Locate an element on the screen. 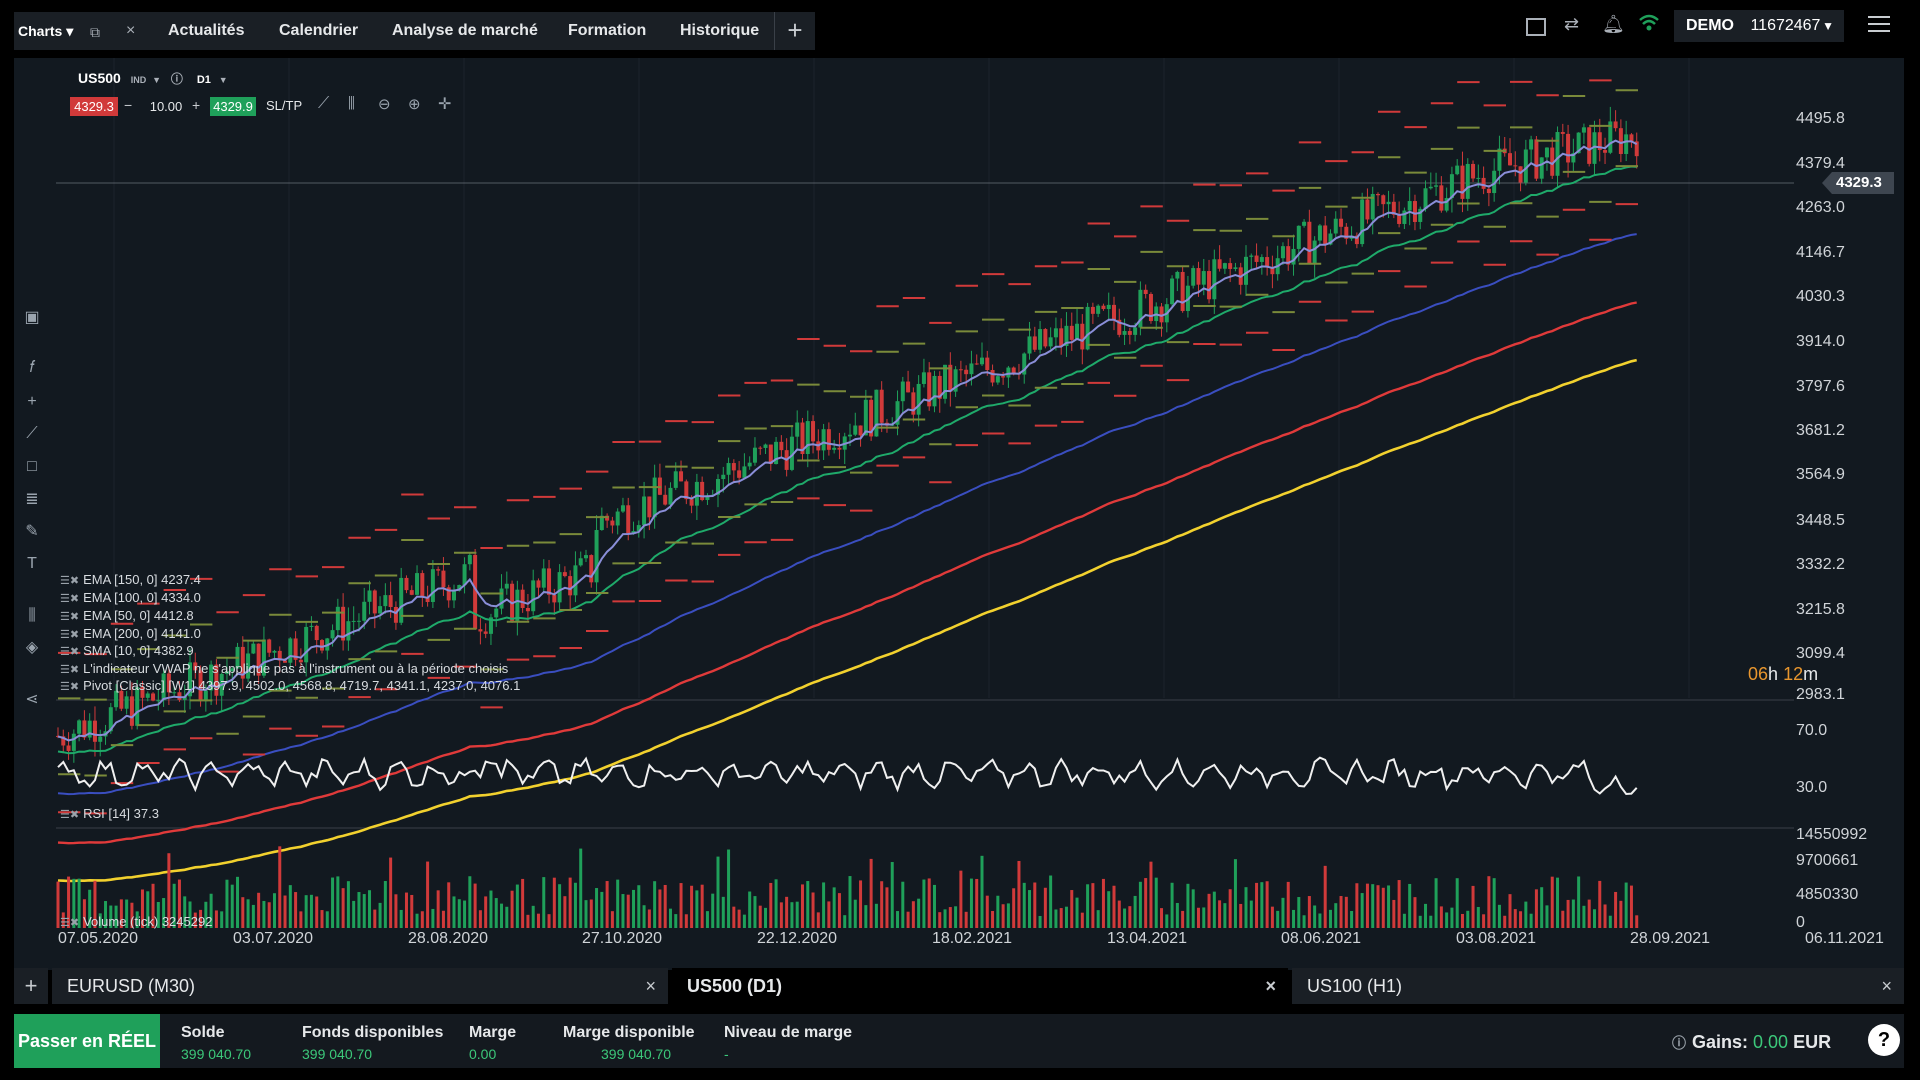  timeframe-selector: D1 is located at coordinates (203, 80).